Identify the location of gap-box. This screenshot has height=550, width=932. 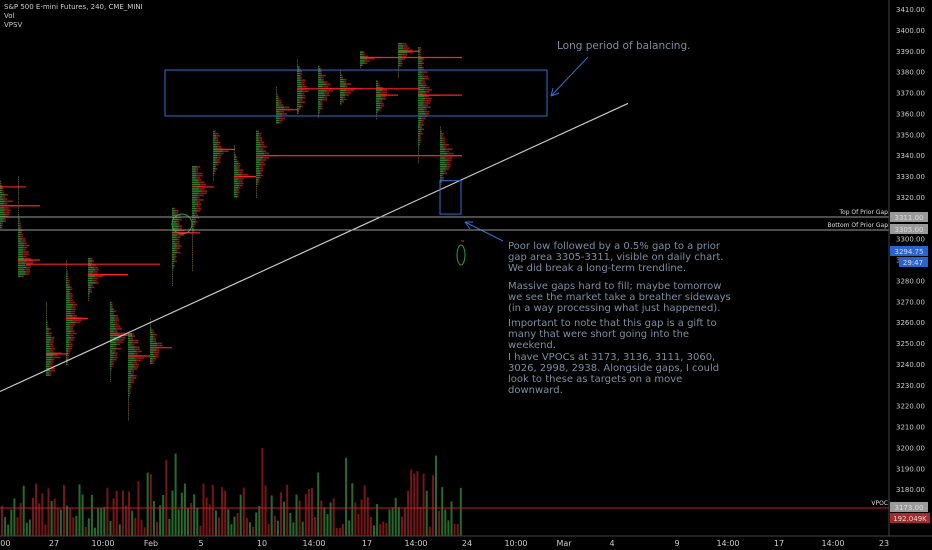
(450, 197).